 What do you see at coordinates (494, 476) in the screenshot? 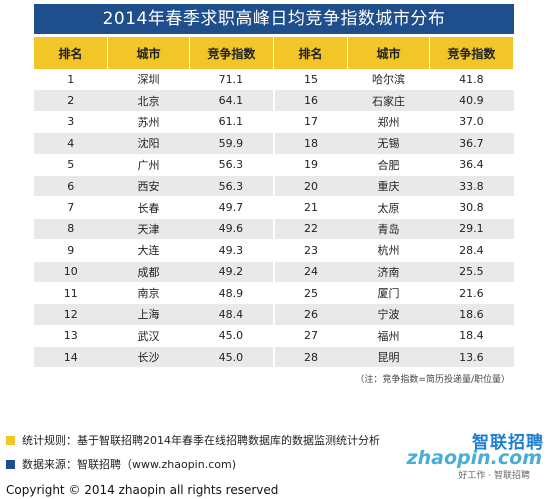
I see `logo-tagline: 好工作 · 智联招聘` at bounding box center [494, 476].